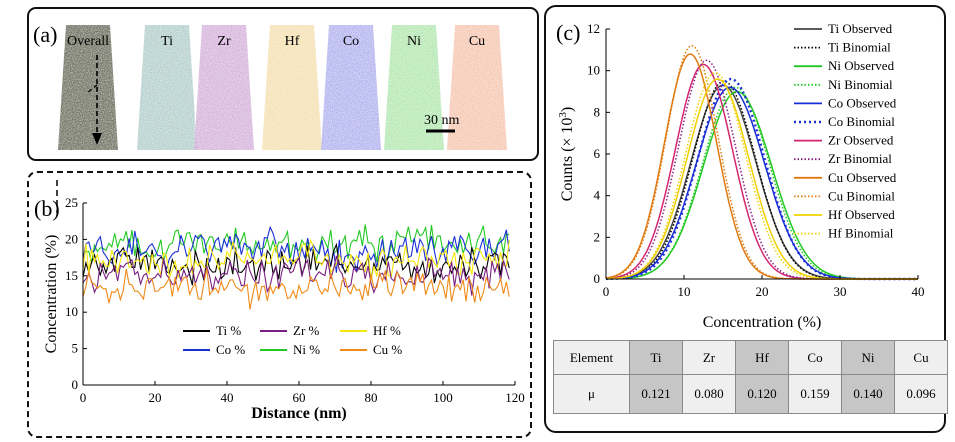  What do you see at coordinates (861, 214) in the screenshot?
I see `legend-label: Hf Observed` at bounding box center [861, 214].